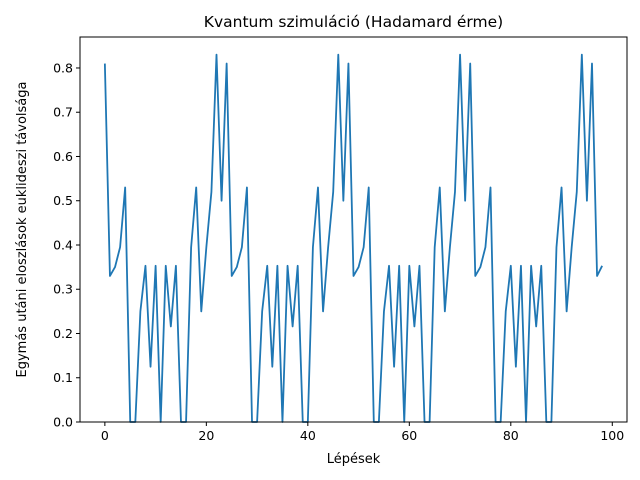 The height and width of the screenshot is (480, 640). What do you see at coordinates (63, 156) in the screenshot?
I see `y-tick-label: 0.6` at bounding box center [63, 156].